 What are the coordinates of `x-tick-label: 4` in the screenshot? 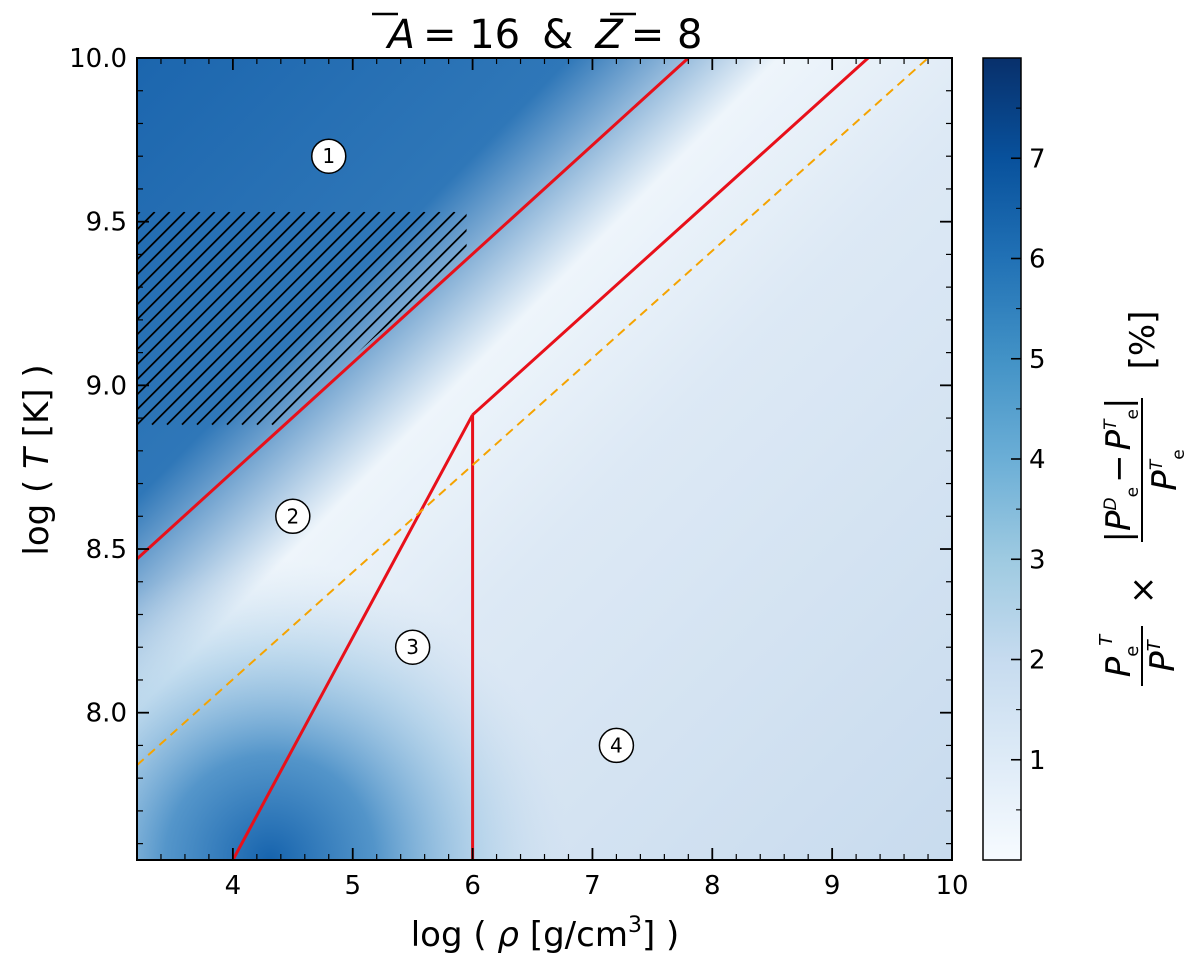 It's located at (233, 886).